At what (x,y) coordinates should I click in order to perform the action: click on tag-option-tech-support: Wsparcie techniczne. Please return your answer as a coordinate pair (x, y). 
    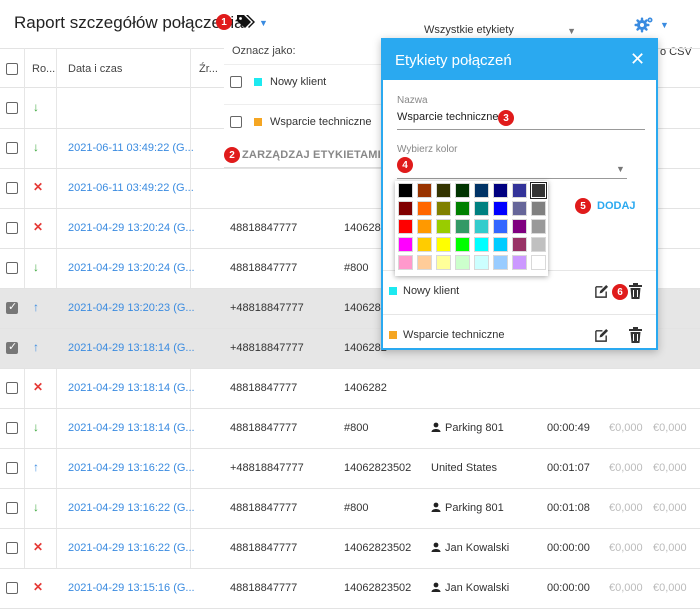
    Looking at the image, I should click on (304, 121).